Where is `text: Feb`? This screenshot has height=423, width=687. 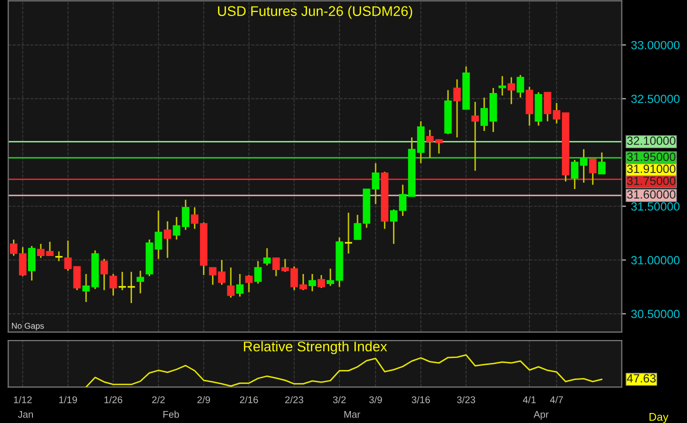
text: Feb is located at coordinates (171, 414).